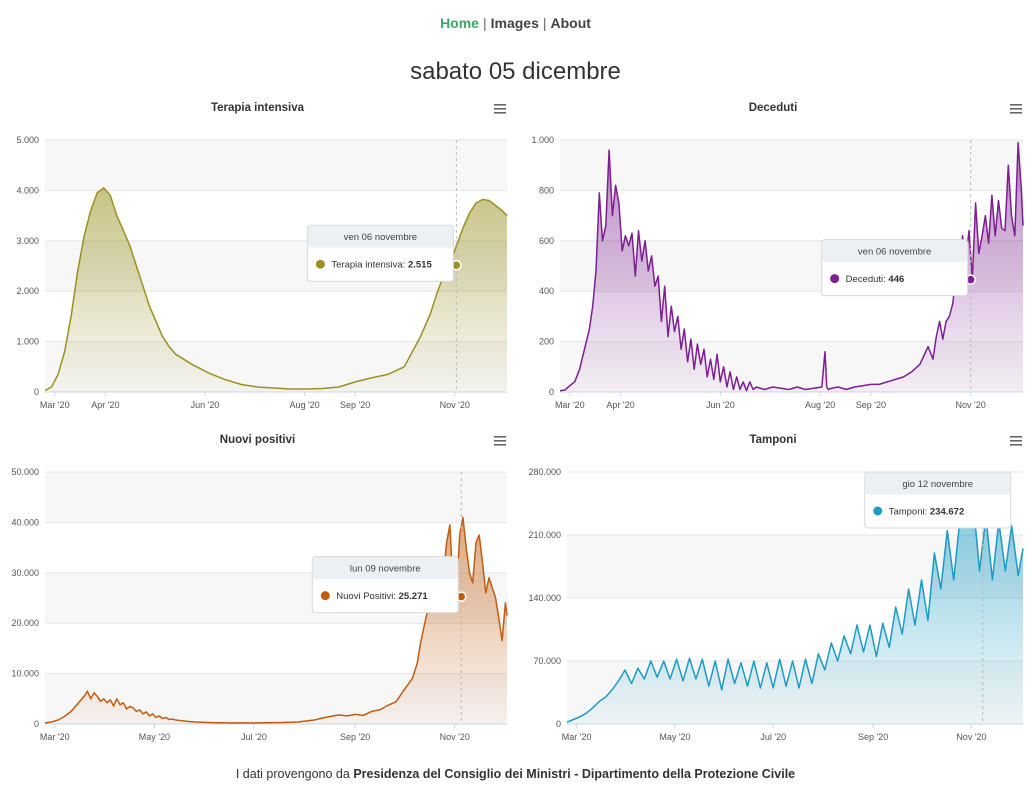  I want to click on tooltip-date: gio 12 novembre, so click(937, 484).